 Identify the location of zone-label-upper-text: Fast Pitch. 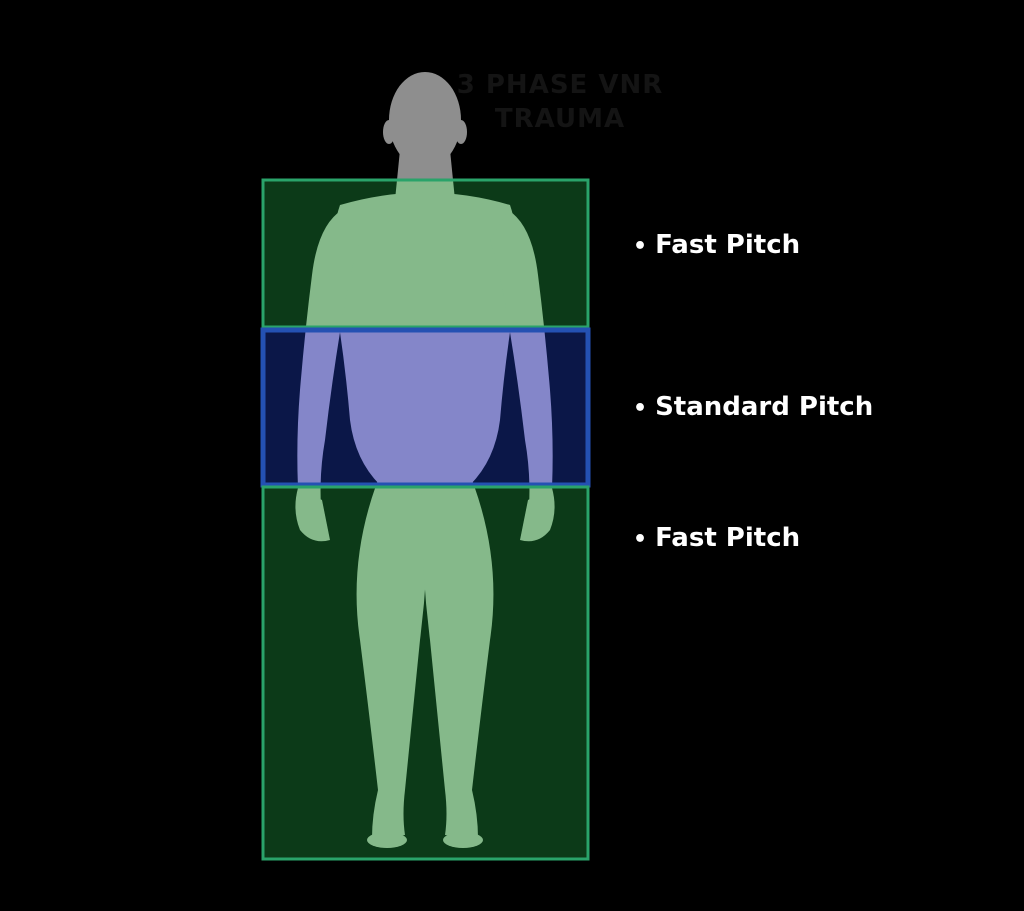
(728, 245).